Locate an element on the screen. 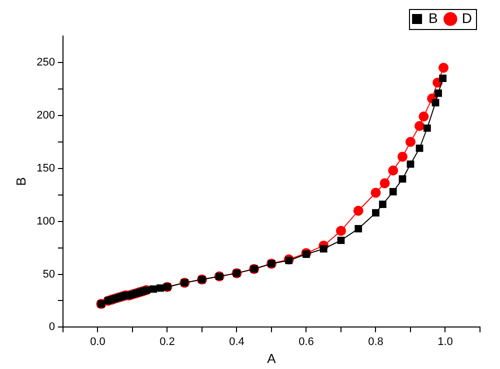 This screenshot has width=500, height=369. x-tick-label: 0.2 is located at coordinates (167, 342).